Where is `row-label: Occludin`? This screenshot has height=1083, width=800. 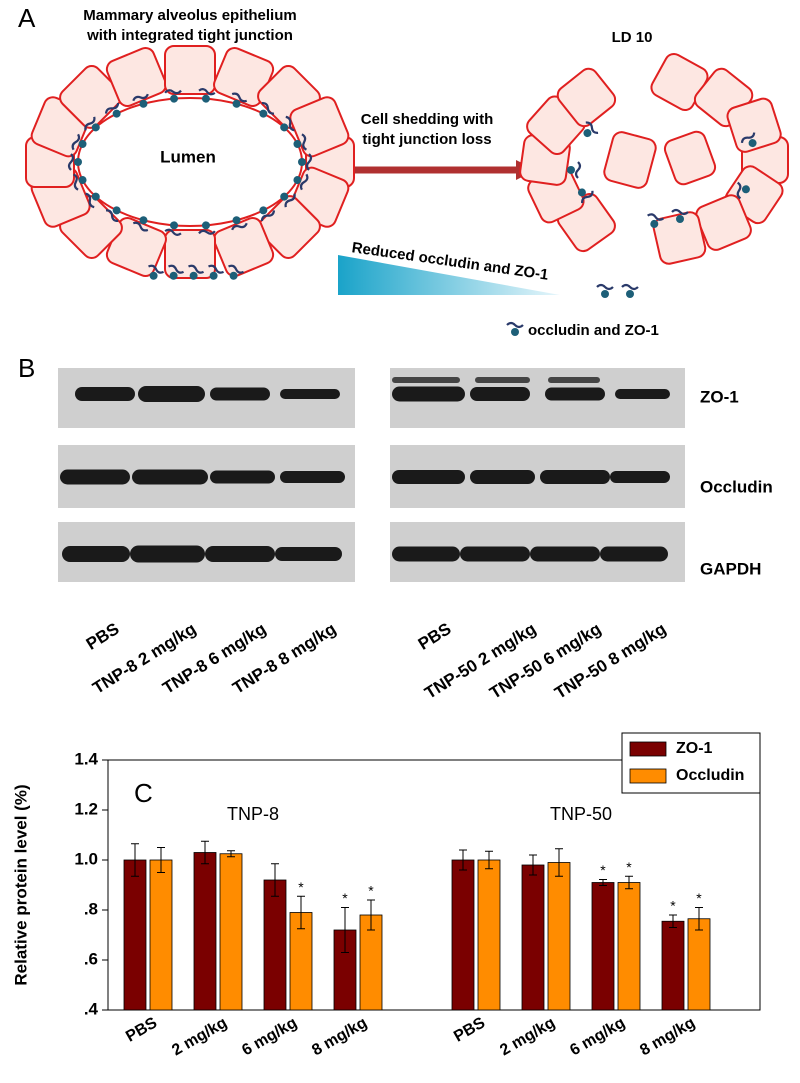
row-label: Occludin is located at coordinates (736, 486).